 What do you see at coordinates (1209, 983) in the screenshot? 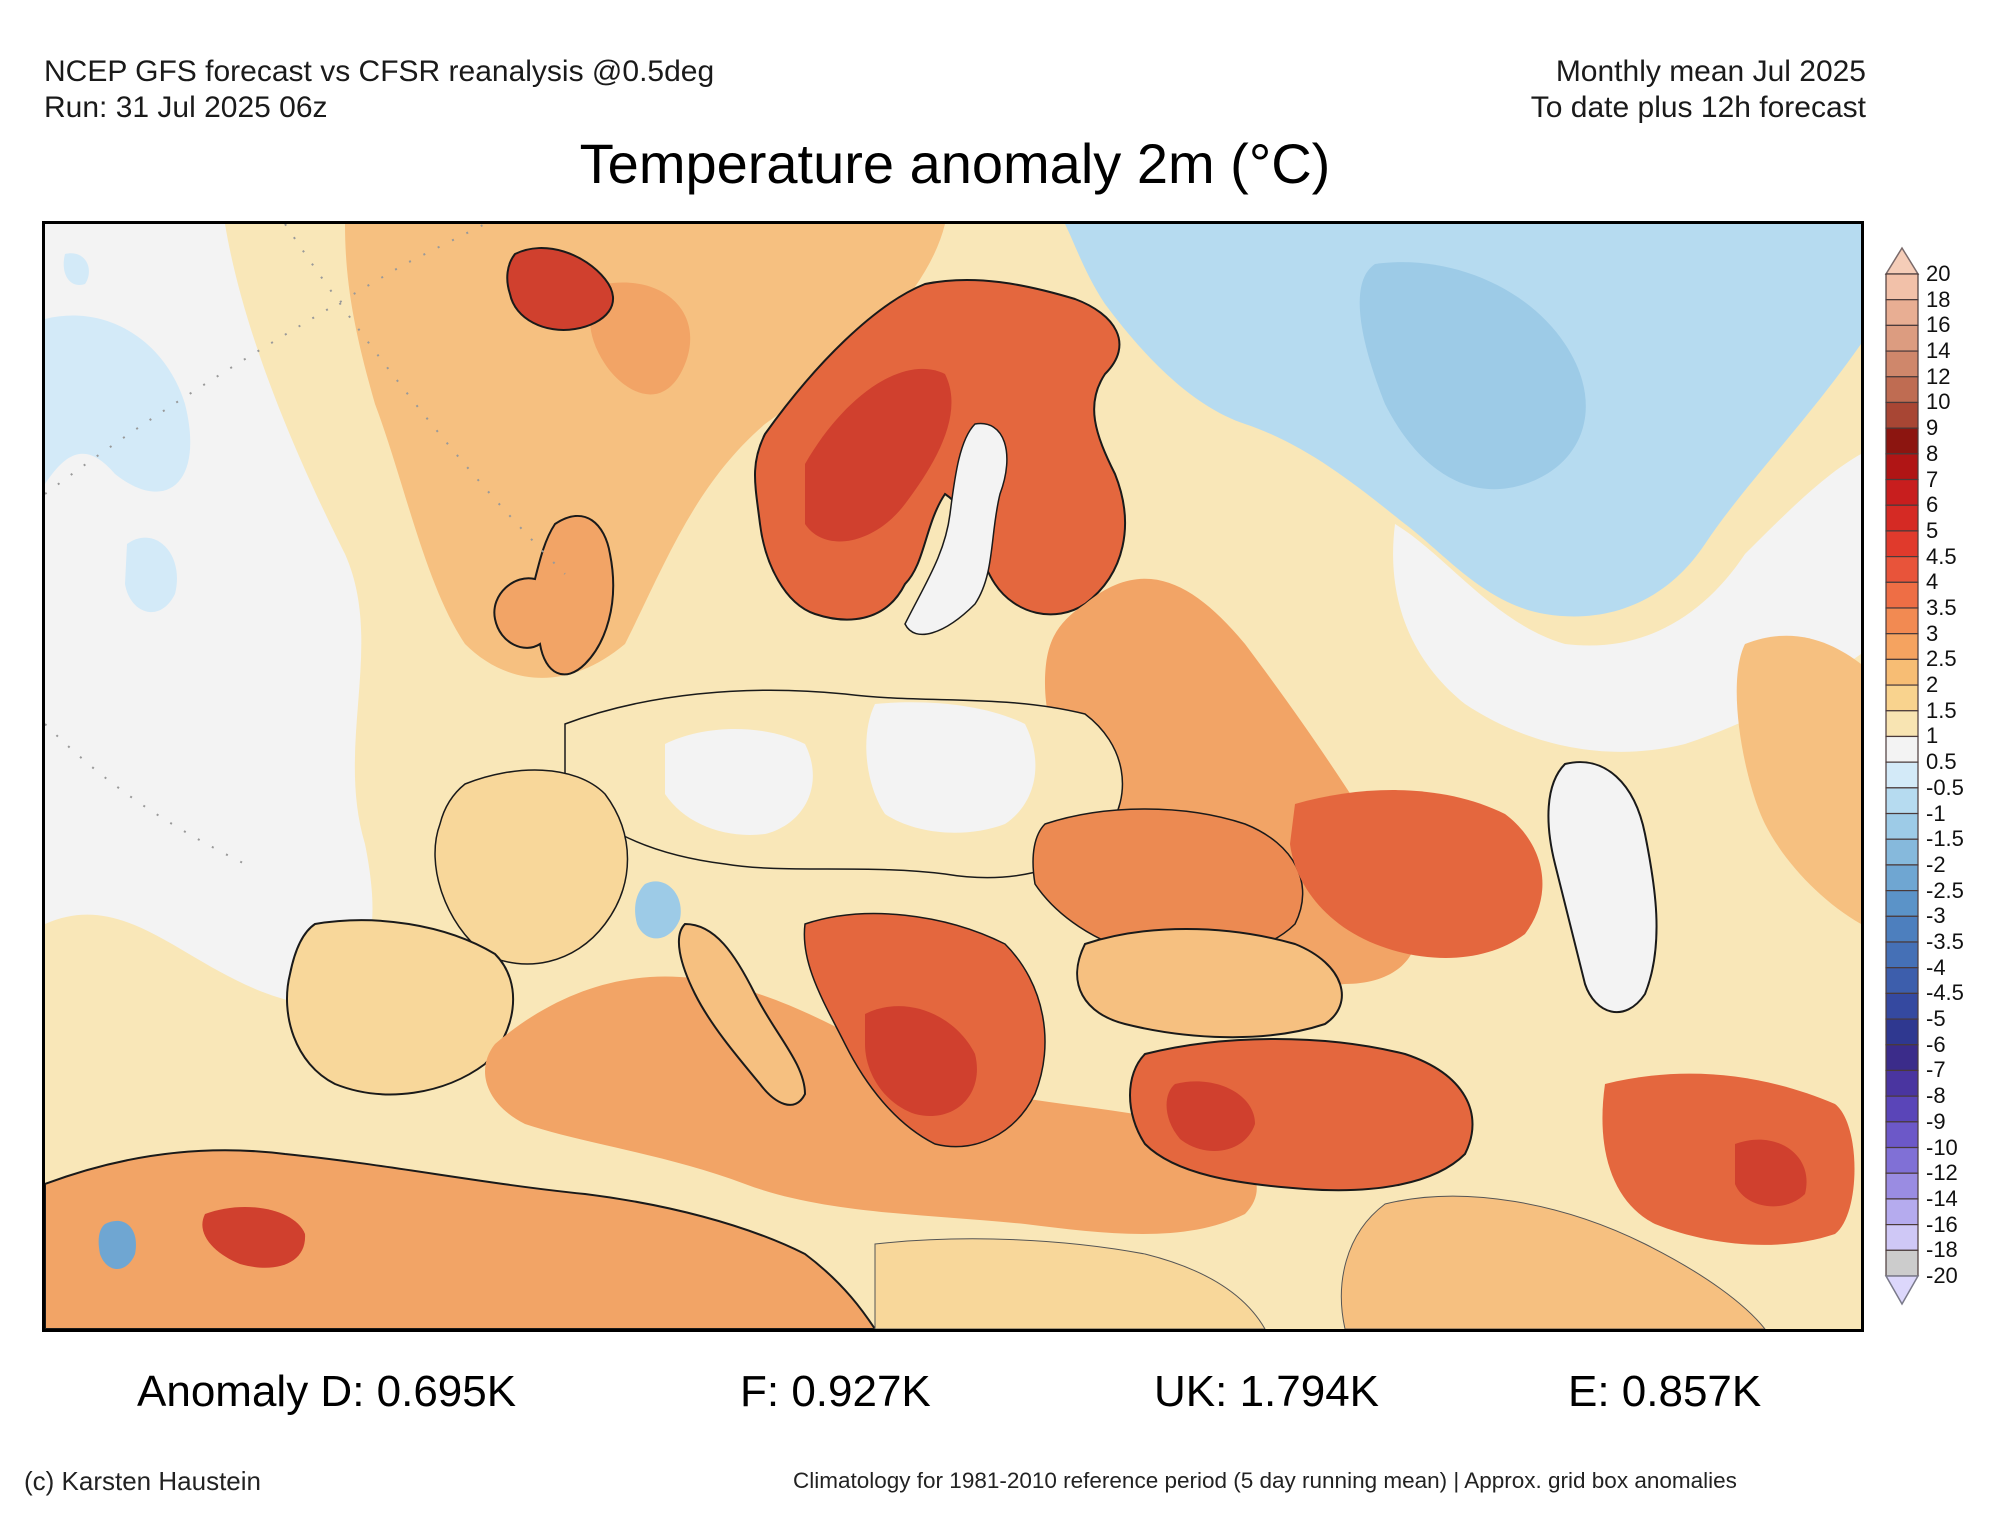
I see `black-sea` at bounding box center [1209, 983].